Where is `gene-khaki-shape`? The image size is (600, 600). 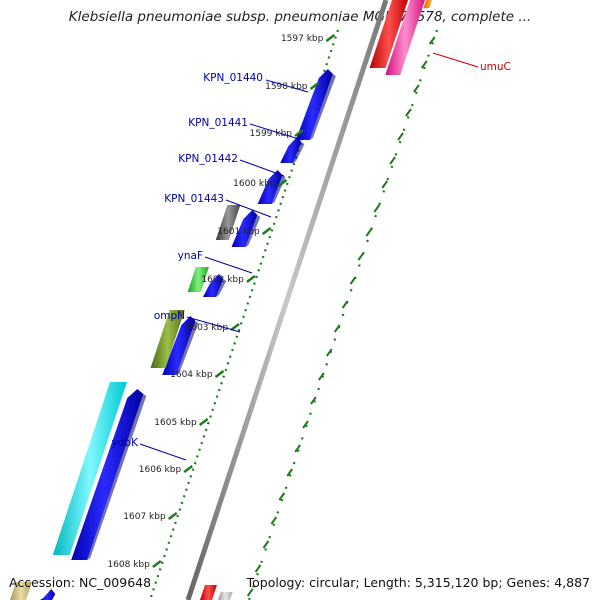 gene-khaki-shape is located at coordinates (21, 591).